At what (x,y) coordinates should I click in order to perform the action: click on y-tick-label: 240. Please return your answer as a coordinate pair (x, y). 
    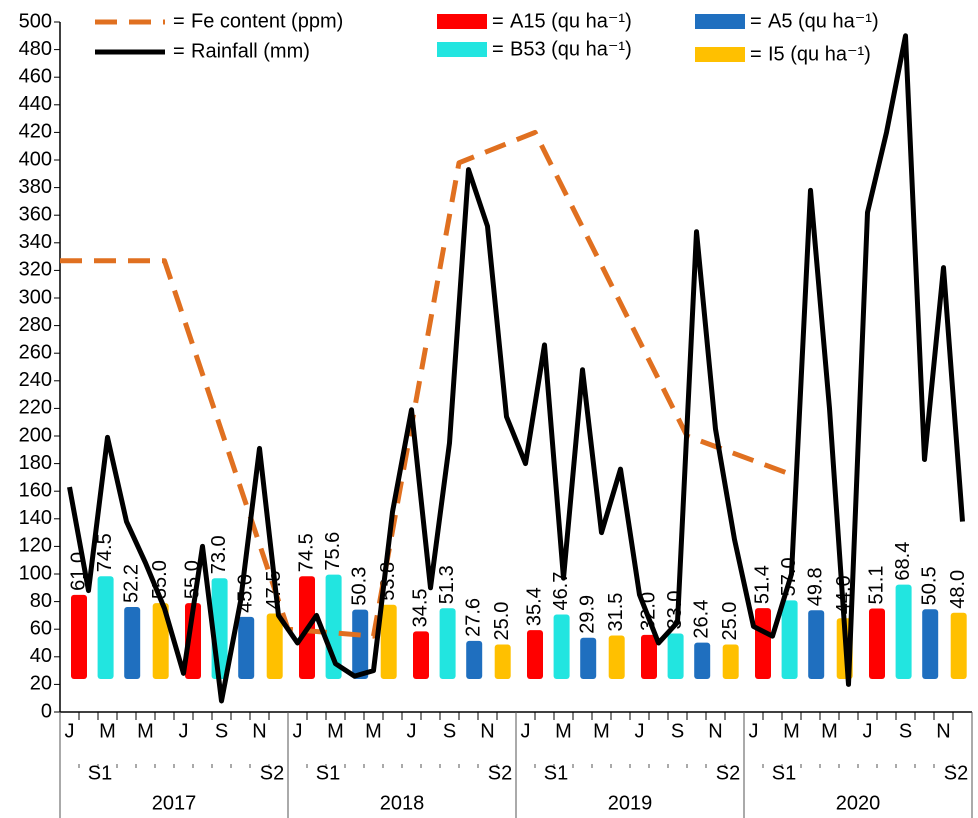
    Looking at the image, I should click on (35, 380).